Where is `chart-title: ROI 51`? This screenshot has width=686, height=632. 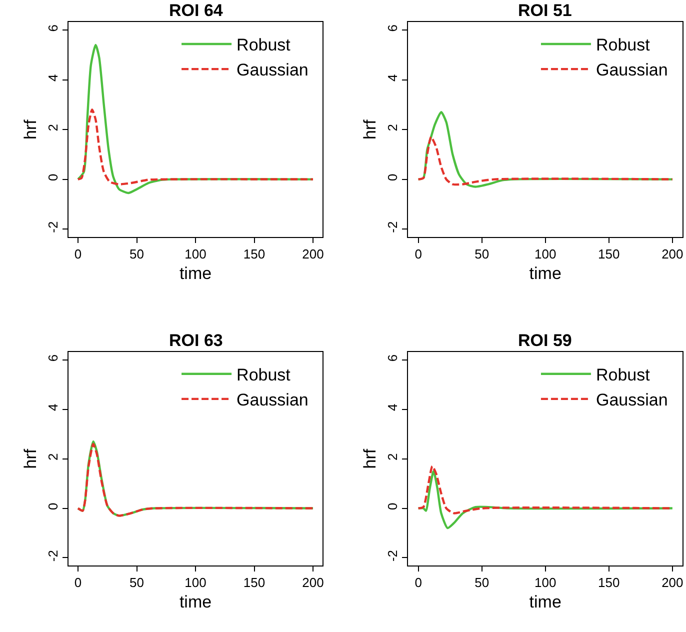
chart-title: ROI 51 is located at coordinates (545, 10).